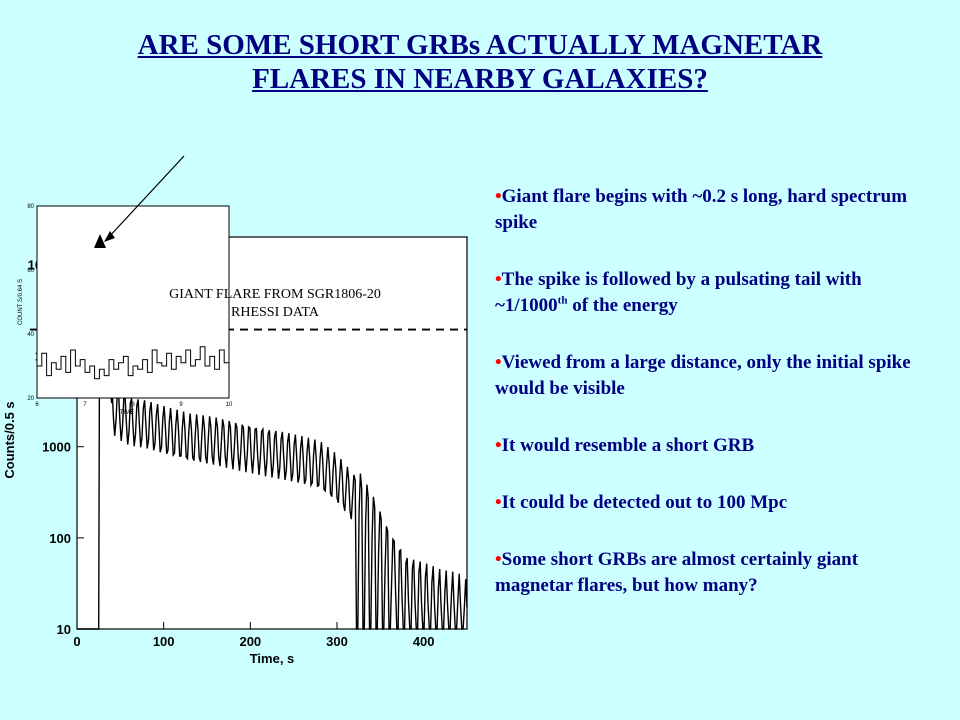 The height and width of the screenshot is (720, 960). What do you see at coordinates (127, 413) in the screenshot?
I see `inset-x-axis-label: TIME` at bounding box center [127, 413].